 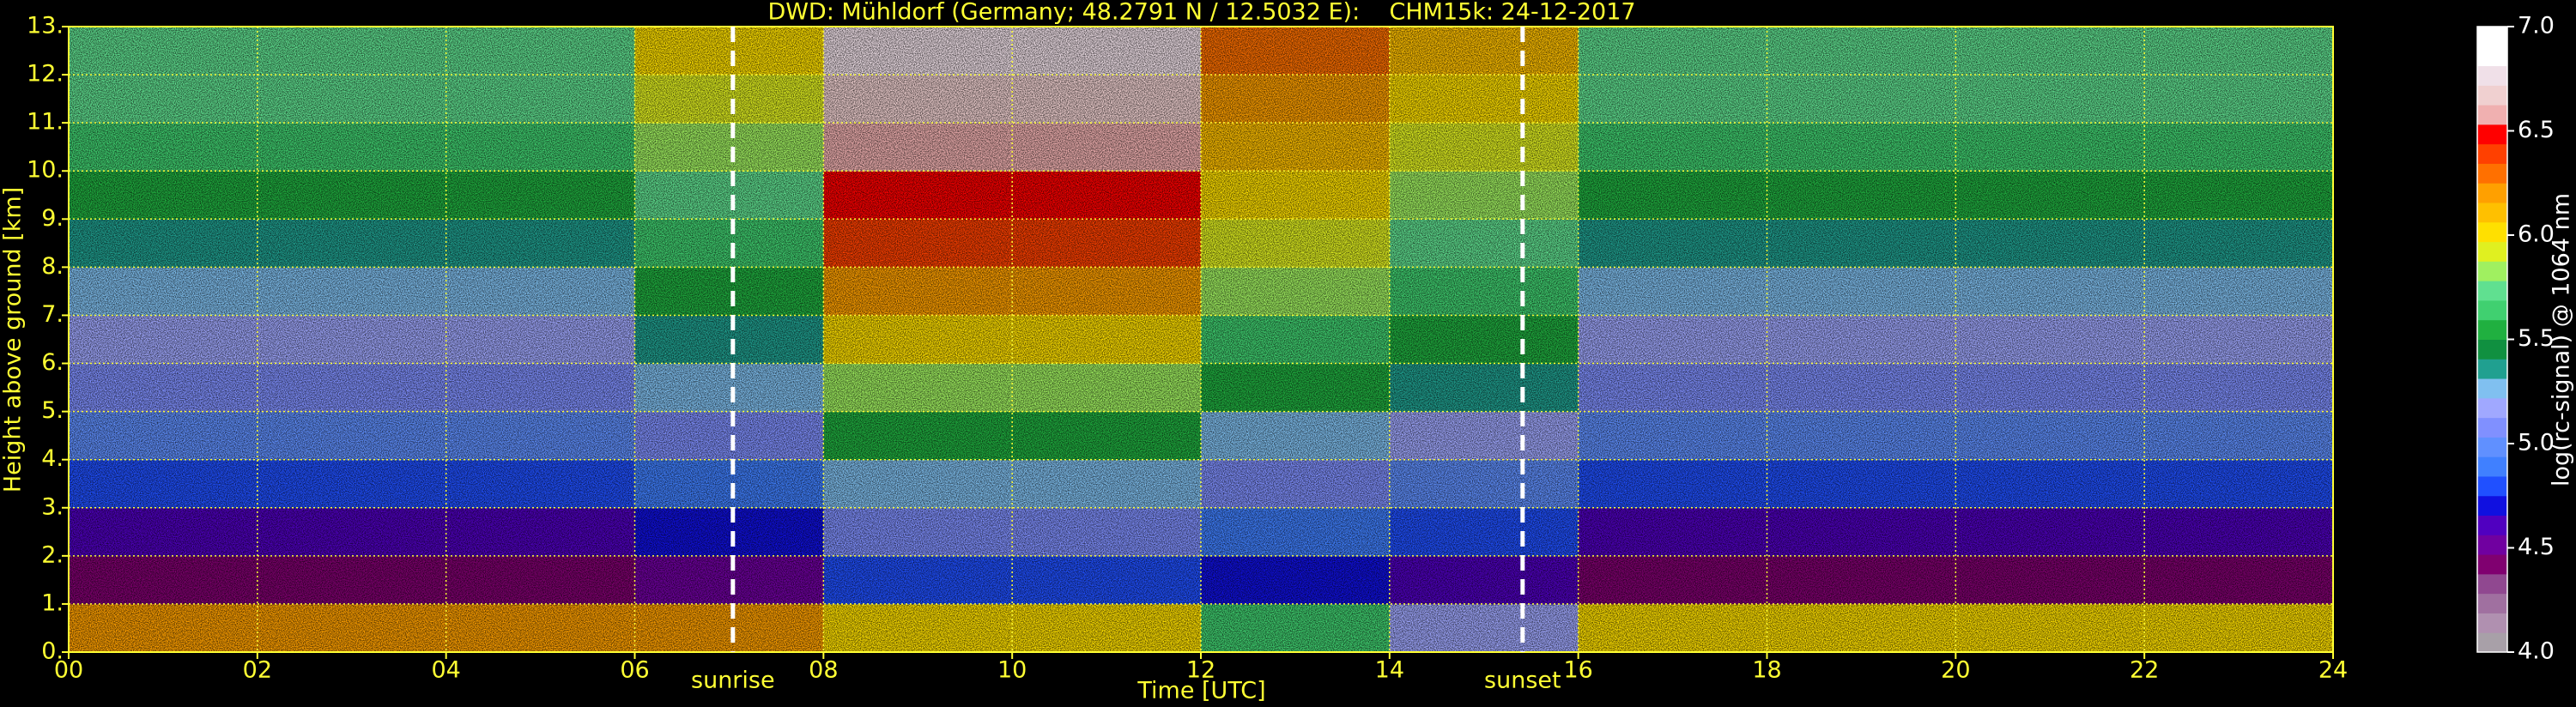 What do you see at coordinates (2562, 339) in the screenshot?
I see `colorbar-label: log(rc-signal) @ 1064 nm` at bounding box center [2562, 339].